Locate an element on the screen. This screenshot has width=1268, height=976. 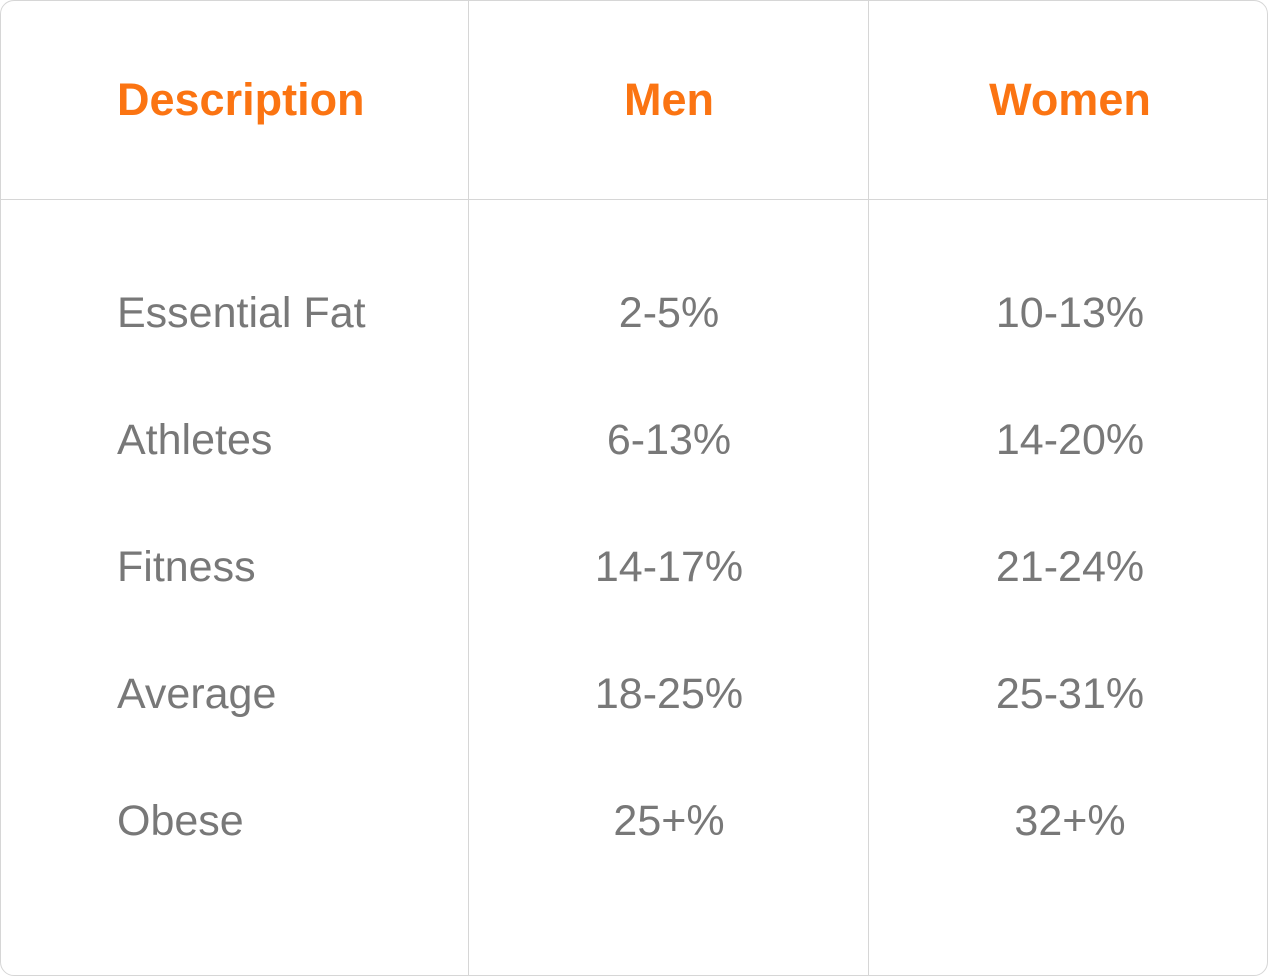
cell-men: 25+% is located at coordinates (669, 821).